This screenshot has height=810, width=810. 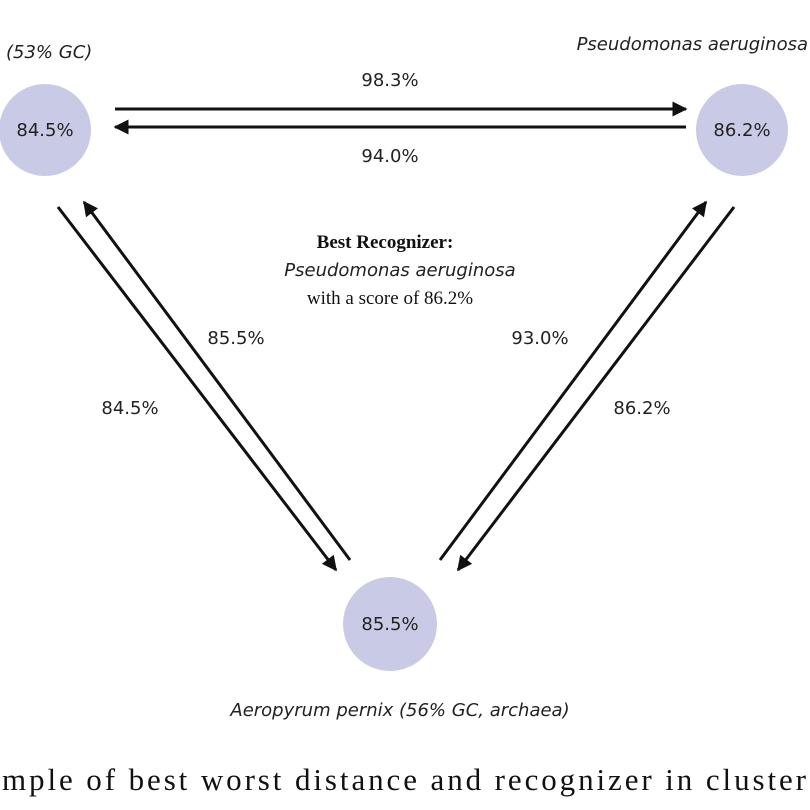 What do you see at coordinates (389, 156) in the screenshot?
I see `edge-label: 94.0%` at bounding box center [389, 156].